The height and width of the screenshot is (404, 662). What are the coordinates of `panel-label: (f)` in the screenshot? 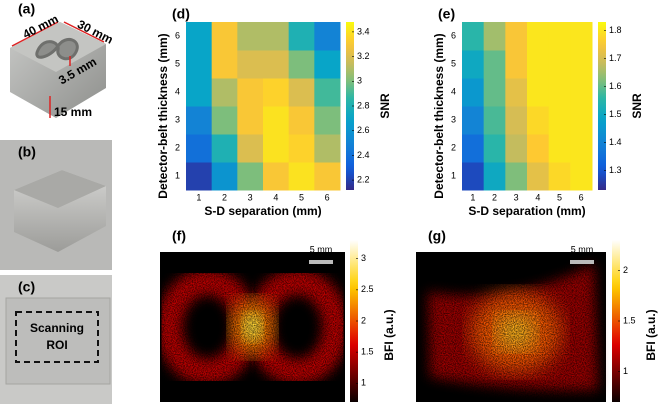 It's located at (179, 236).